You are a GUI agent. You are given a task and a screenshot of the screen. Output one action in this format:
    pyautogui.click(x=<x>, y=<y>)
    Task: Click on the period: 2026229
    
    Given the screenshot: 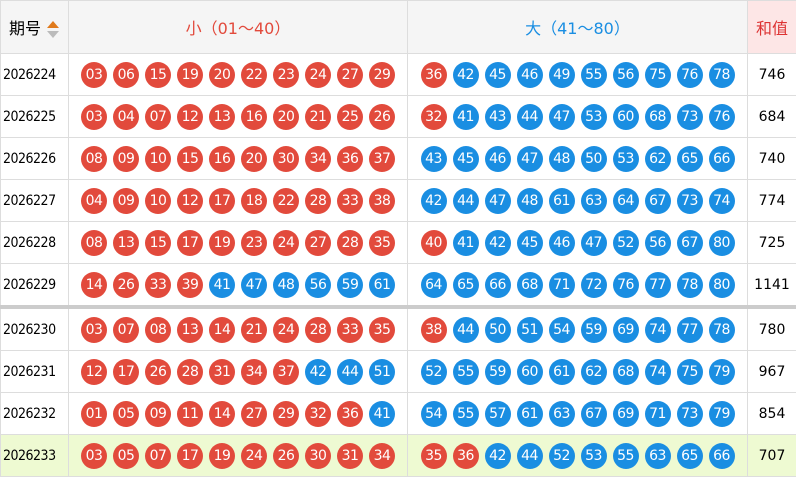 What is the action you would take?
    pyautogui.click(x=34, y=285)
    